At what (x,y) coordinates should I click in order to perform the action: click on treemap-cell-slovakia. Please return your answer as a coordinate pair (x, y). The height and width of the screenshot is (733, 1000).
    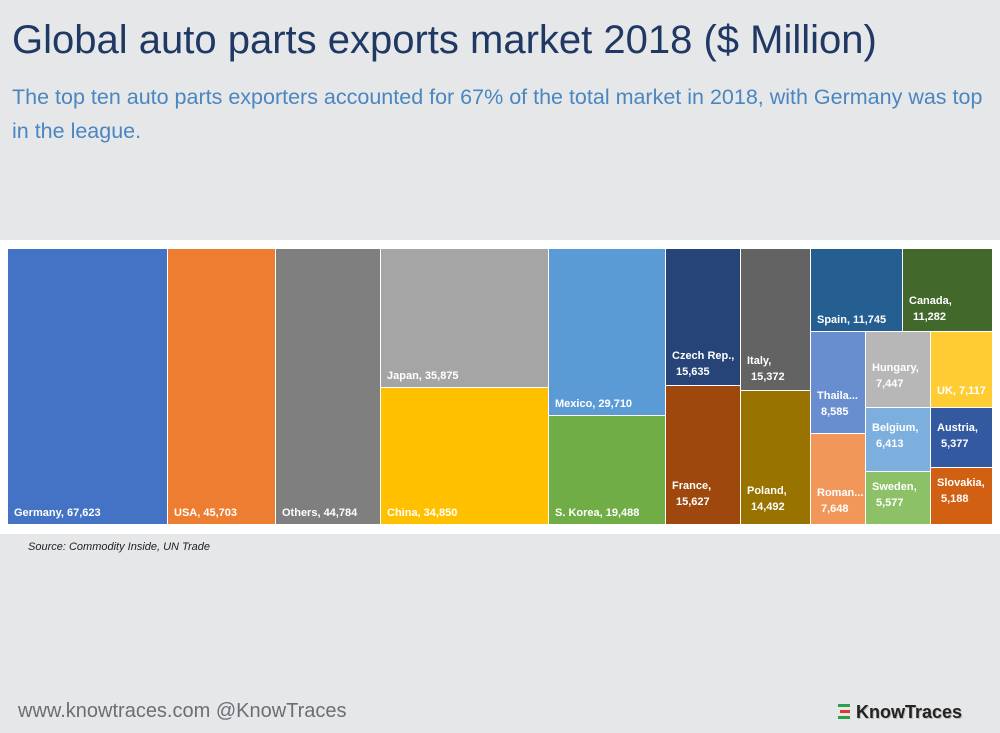
    Looking at the image, I should click on (961, 496).